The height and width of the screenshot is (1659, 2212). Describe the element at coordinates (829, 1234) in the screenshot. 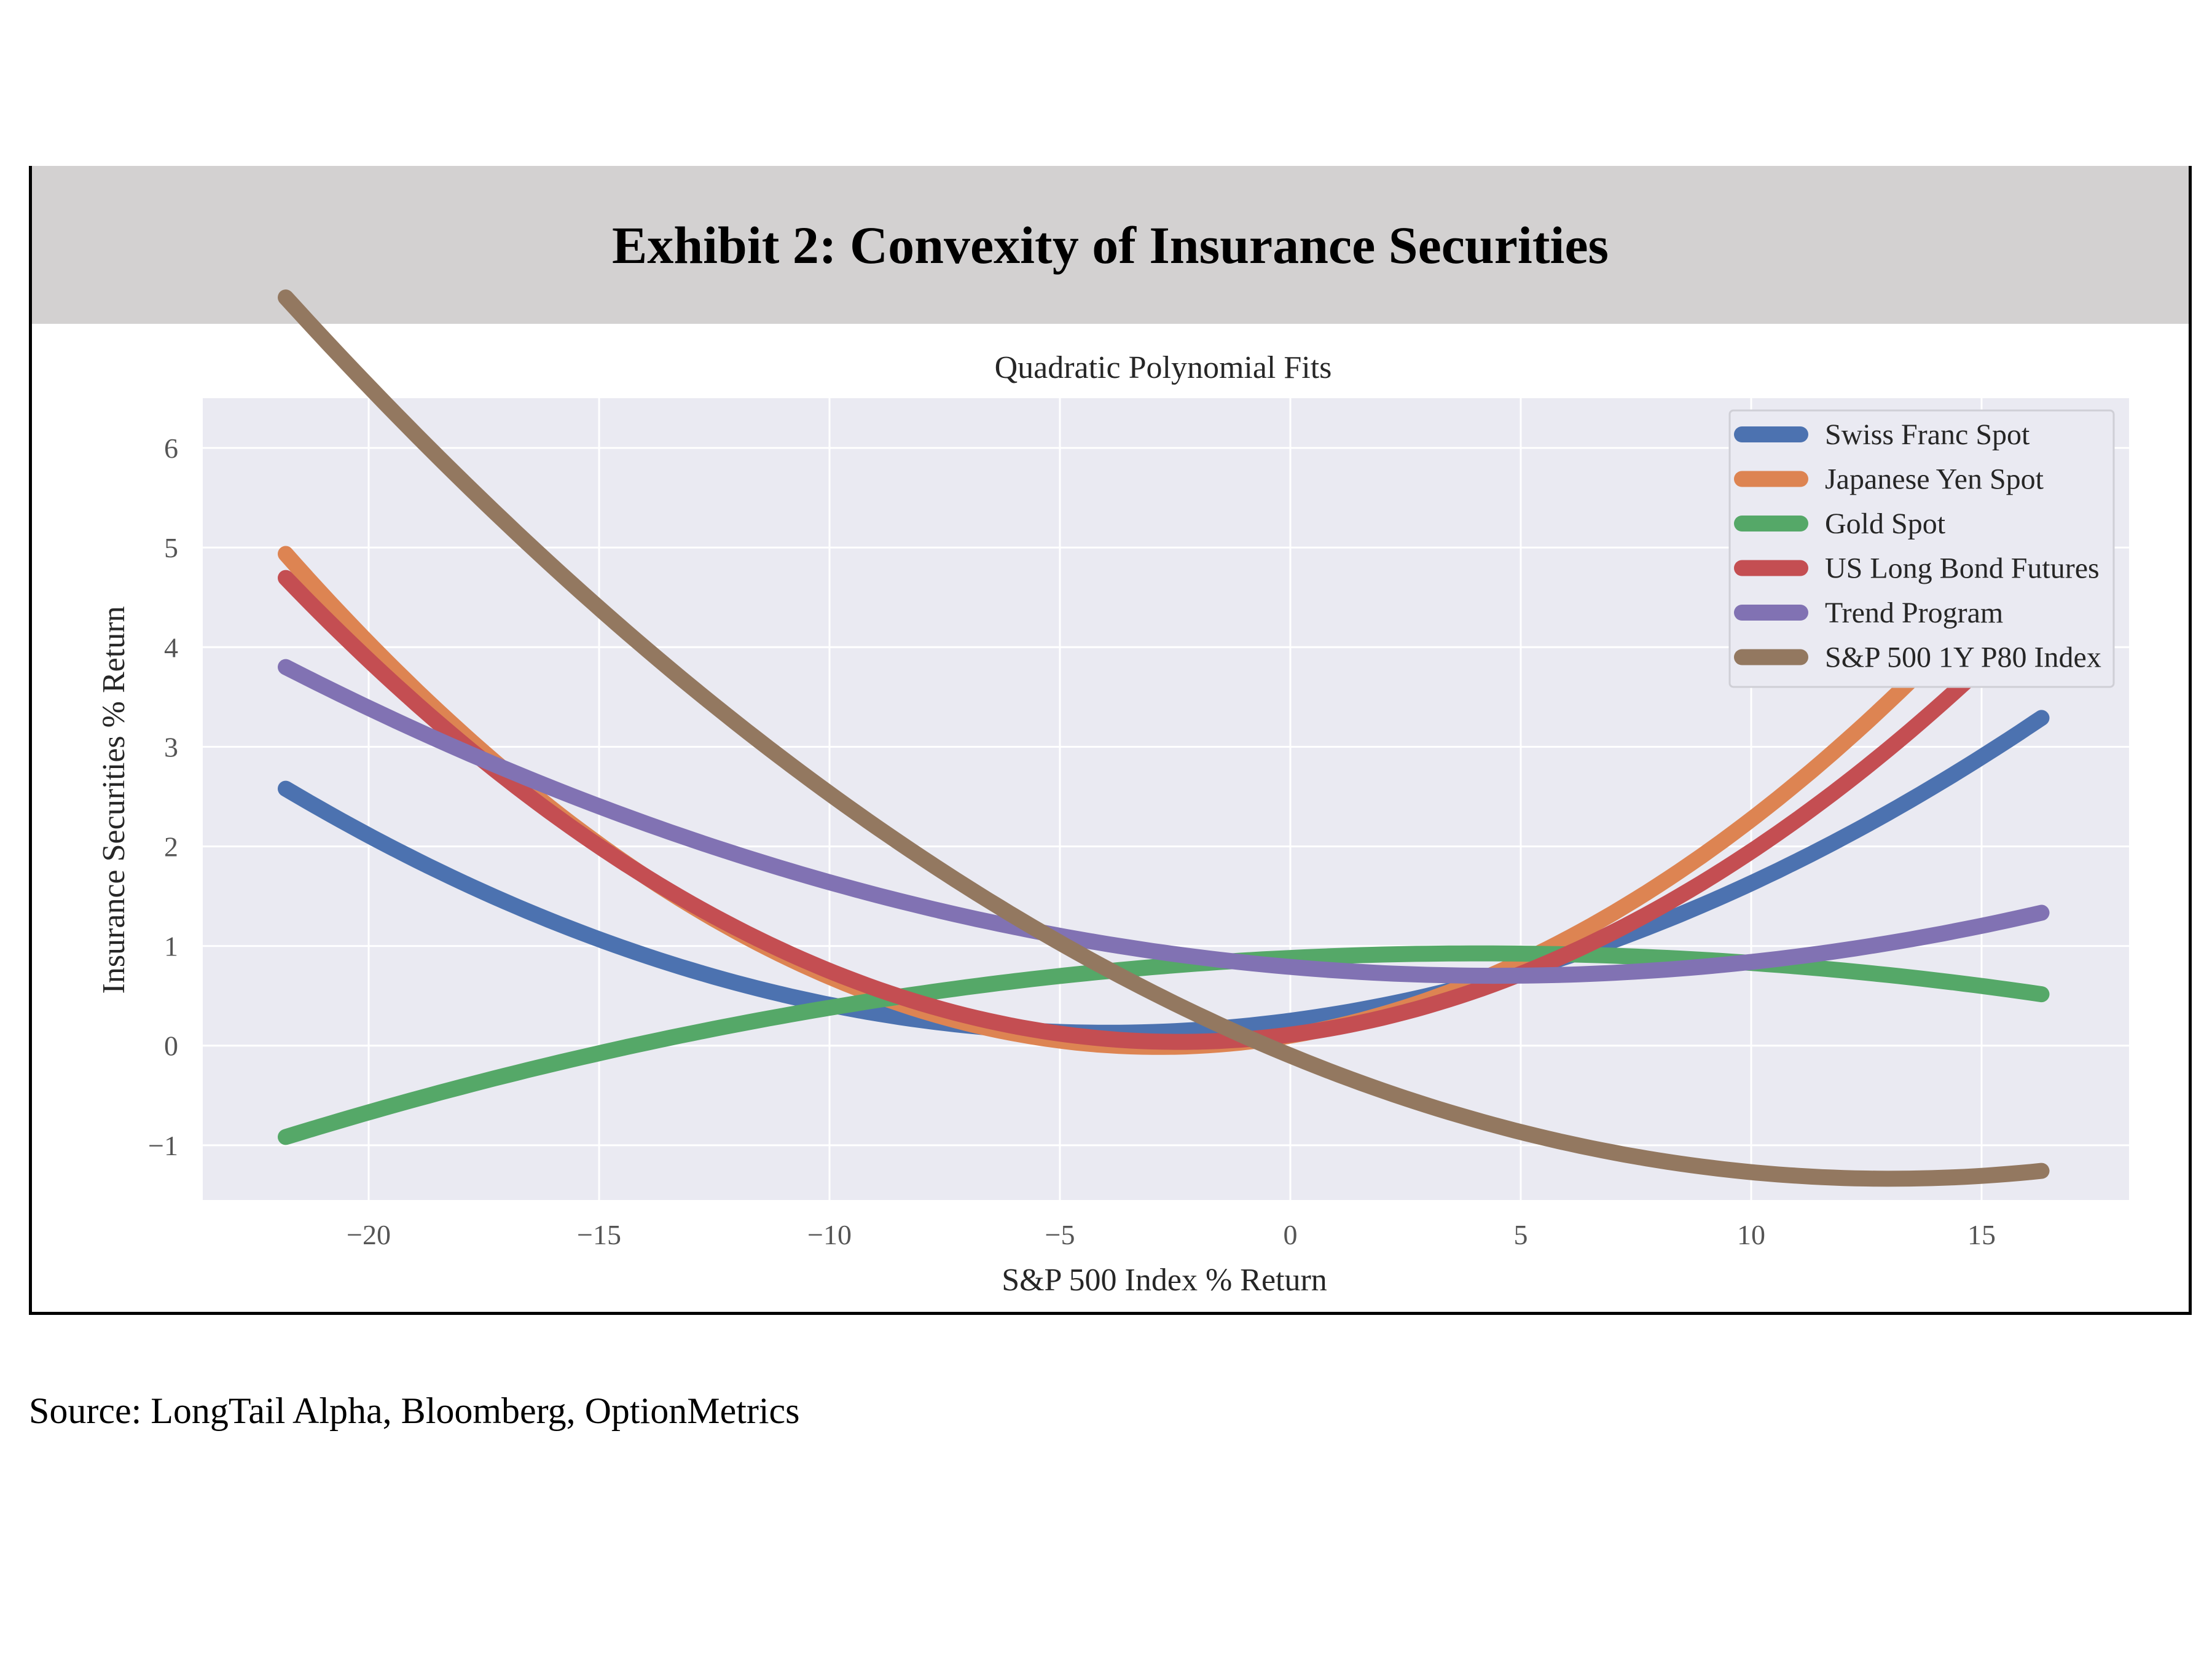

I see `x-tick-label: −10` at that location.